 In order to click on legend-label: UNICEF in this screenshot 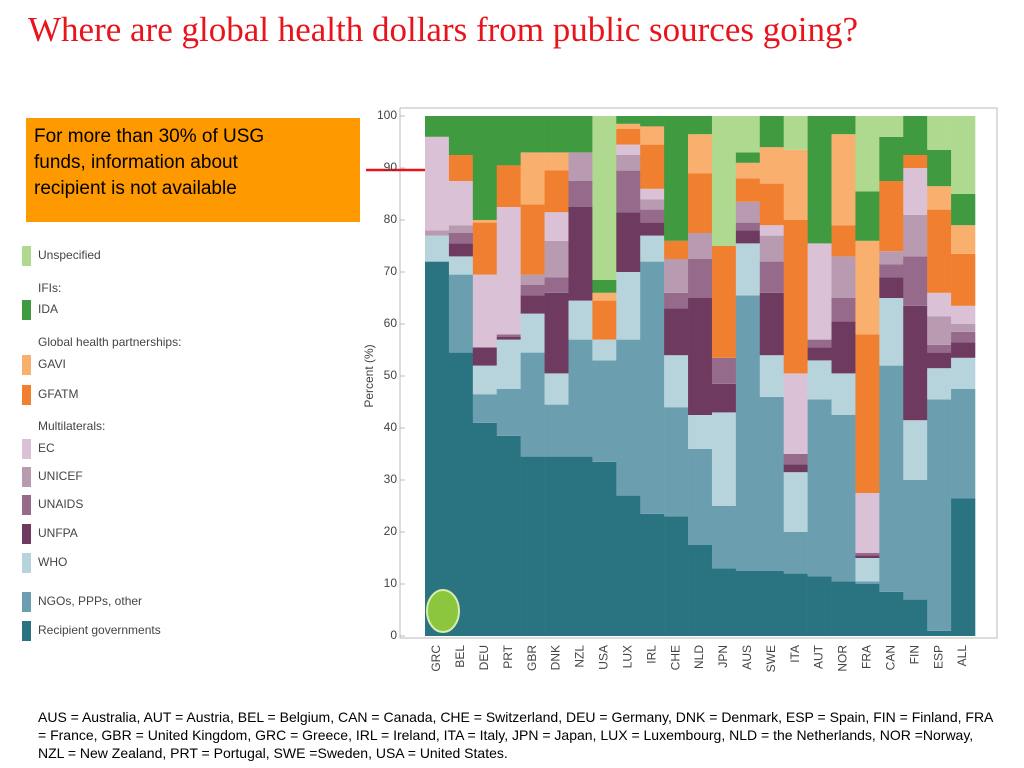, I will do `click(60, 476)`.